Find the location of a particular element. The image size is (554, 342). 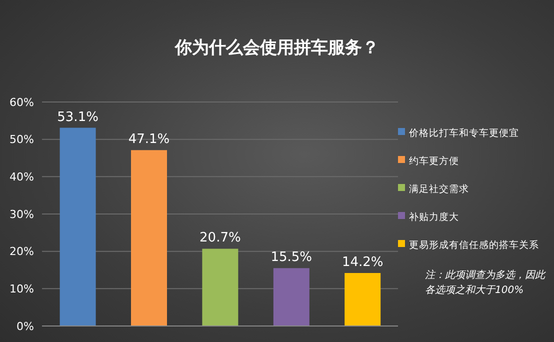

y-tick-label: 0% is located at coordinates (25, 326).